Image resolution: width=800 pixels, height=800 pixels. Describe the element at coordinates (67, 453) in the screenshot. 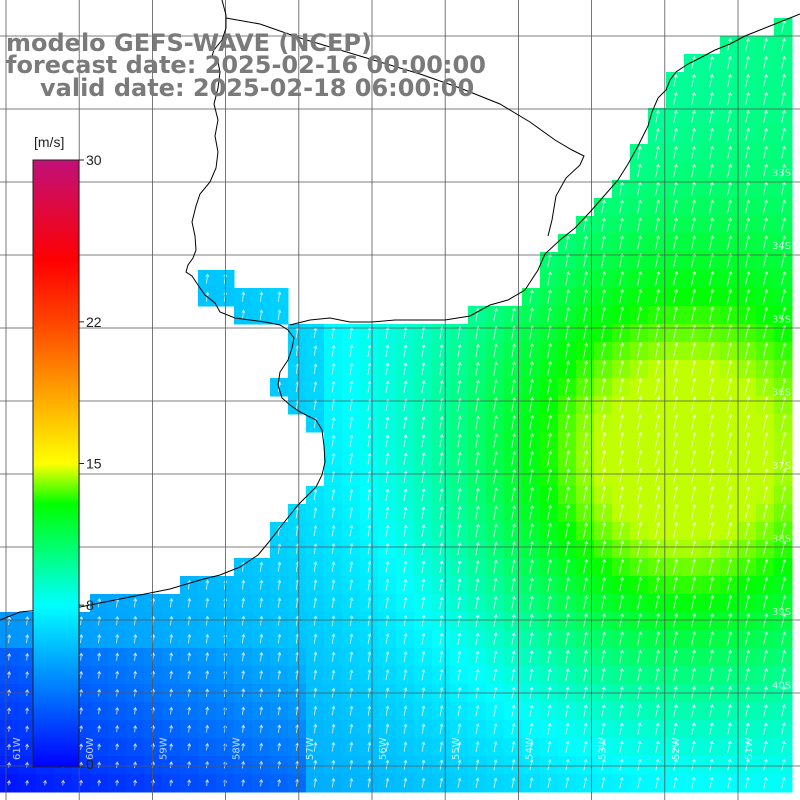

I see `colorbar: [m/s] 30 22 15 8 0` at that location.